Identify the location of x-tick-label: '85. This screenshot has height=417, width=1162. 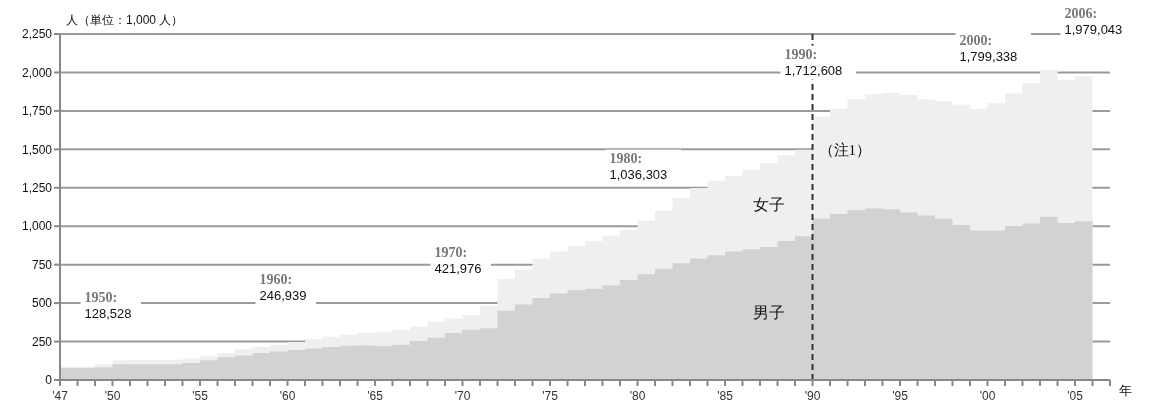
(725, 396).